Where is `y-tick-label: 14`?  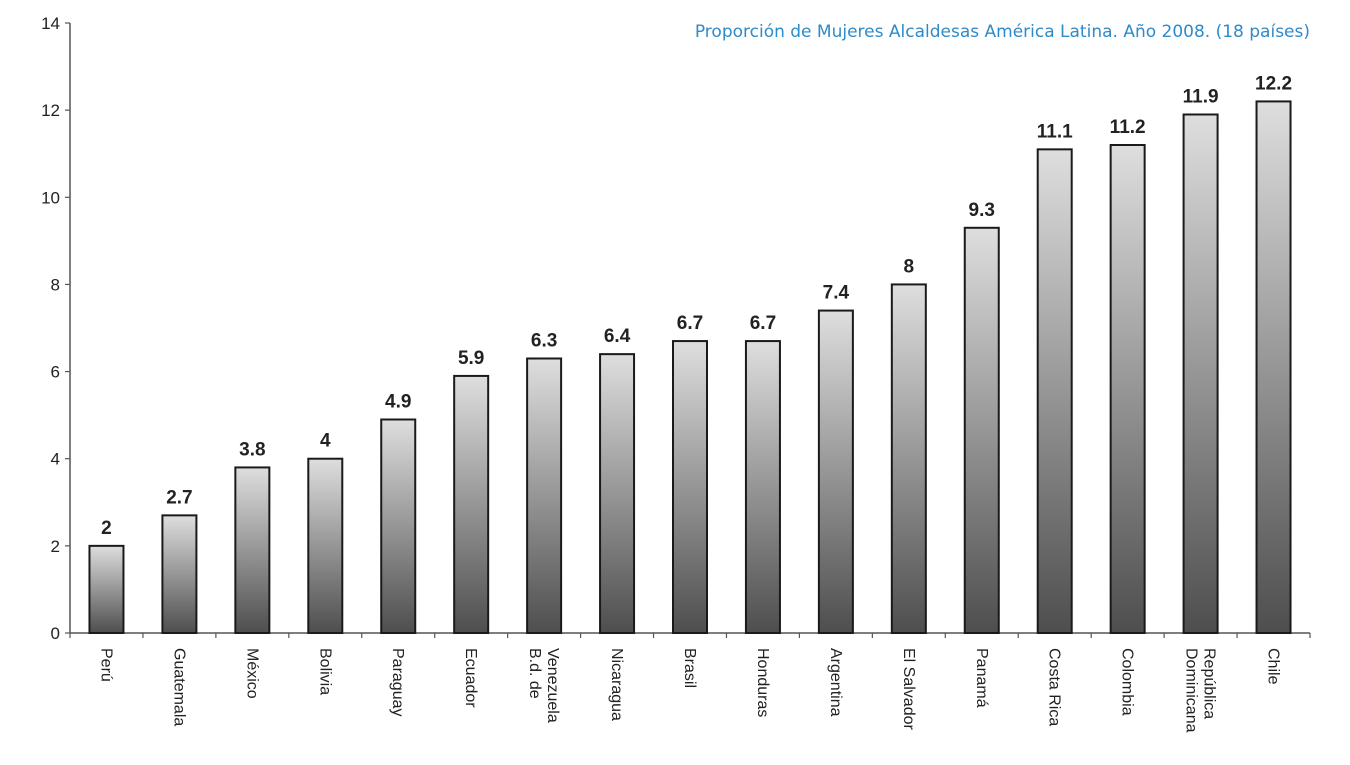 y-tick-label: 14 is located at coordinates (50, 23).